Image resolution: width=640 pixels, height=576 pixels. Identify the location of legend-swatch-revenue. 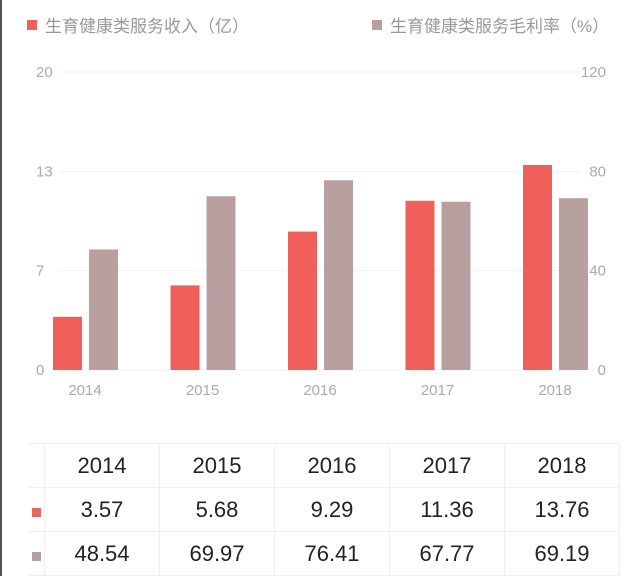
(32, 24).